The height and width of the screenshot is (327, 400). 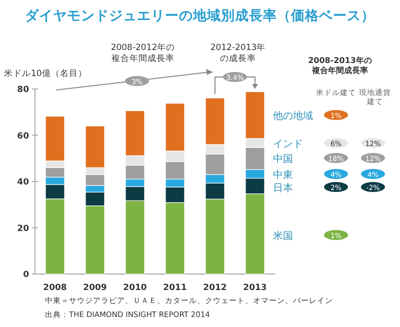 I want to click on legend-label: 他の地域, so click(x=293, y=116).